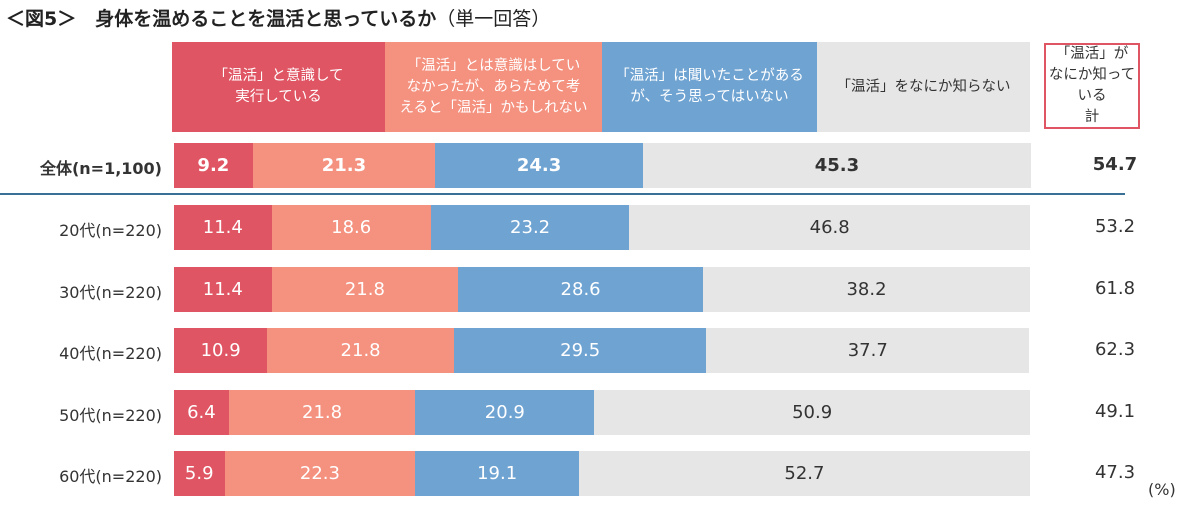  I want to click on total-value: 47.3, so click(1115, 472).